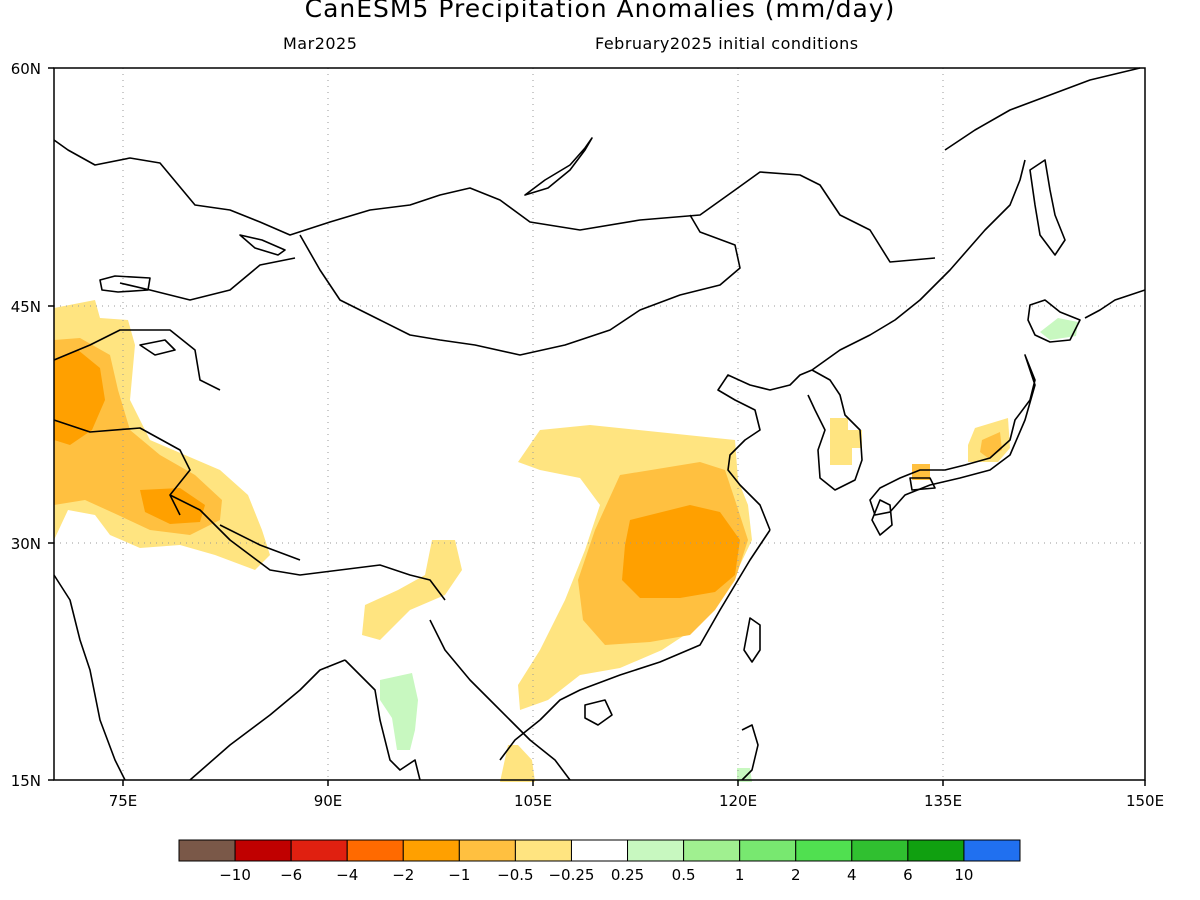 This screenshot has width=1200, height=900. What do you see at coordinates (738, 801) in the screenshot?
I see `lon-tick-label: 120E` at bounding box center [738, 801].